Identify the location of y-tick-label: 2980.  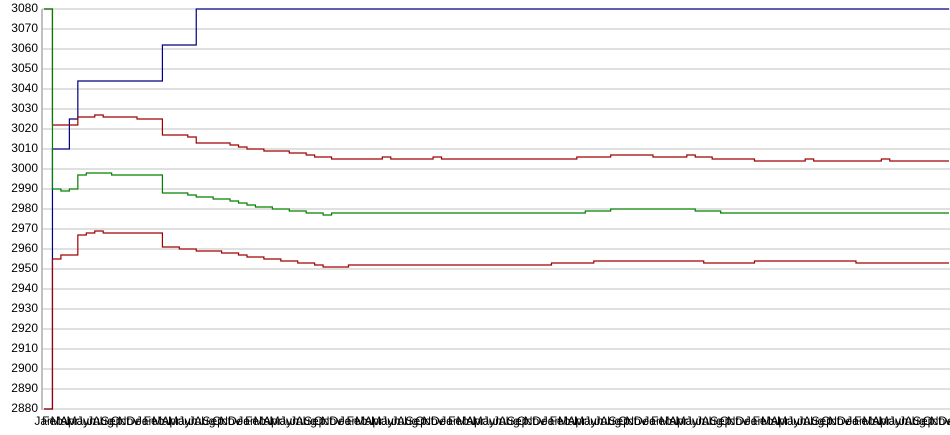
(24, 208).